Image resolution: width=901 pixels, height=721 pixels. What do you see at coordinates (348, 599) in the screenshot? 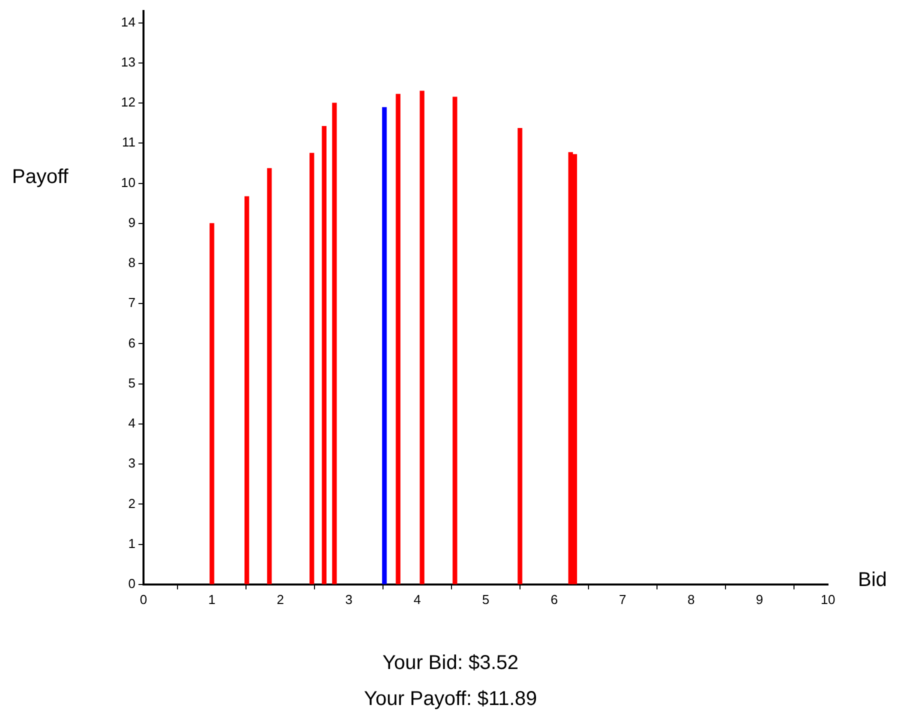
I see `x-tick-label: 3` at bounding box center [348, 599].